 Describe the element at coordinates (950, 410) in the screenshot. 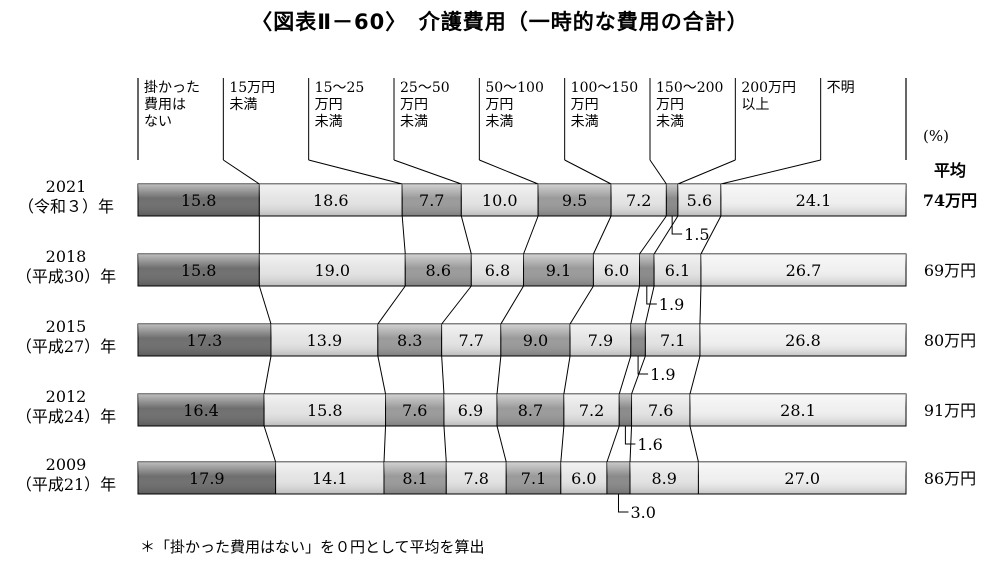

I see `average-value: 91万円` at that location.